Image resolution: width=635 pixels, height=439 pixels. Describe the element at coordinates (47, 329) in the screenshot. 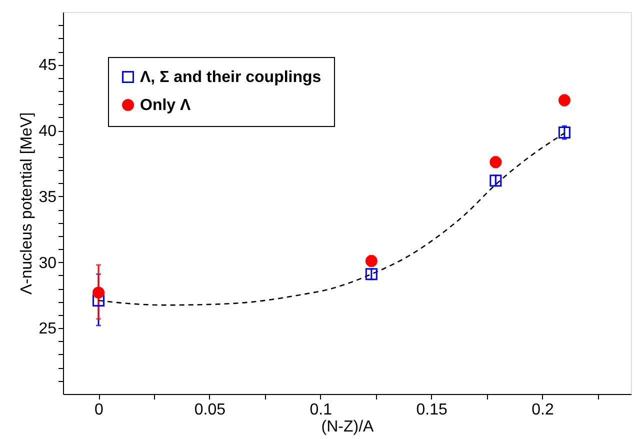

I see `y-tick-label: 25` at that location.